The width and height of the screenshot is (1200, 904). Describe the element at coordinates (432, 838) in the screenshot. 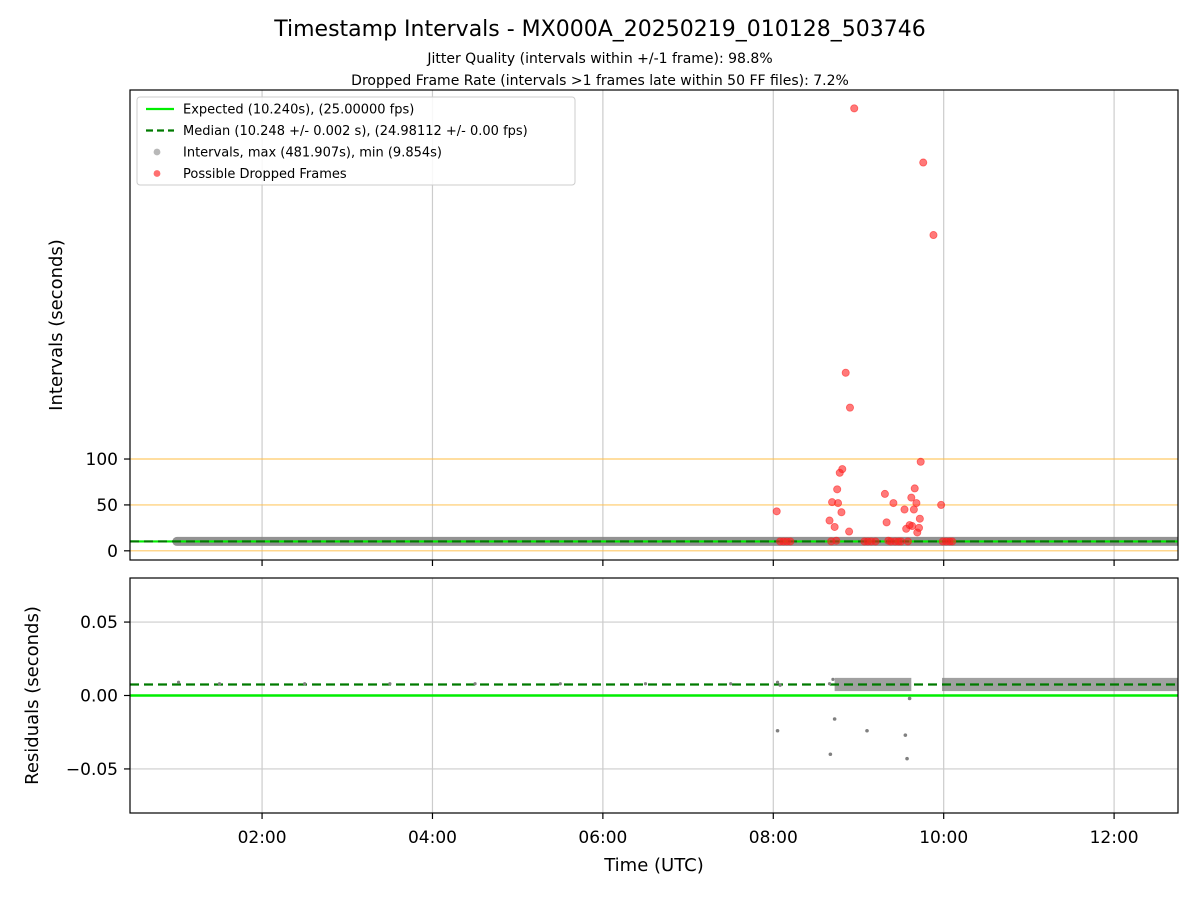

I see `x-tick-label: 04:00` at that location.